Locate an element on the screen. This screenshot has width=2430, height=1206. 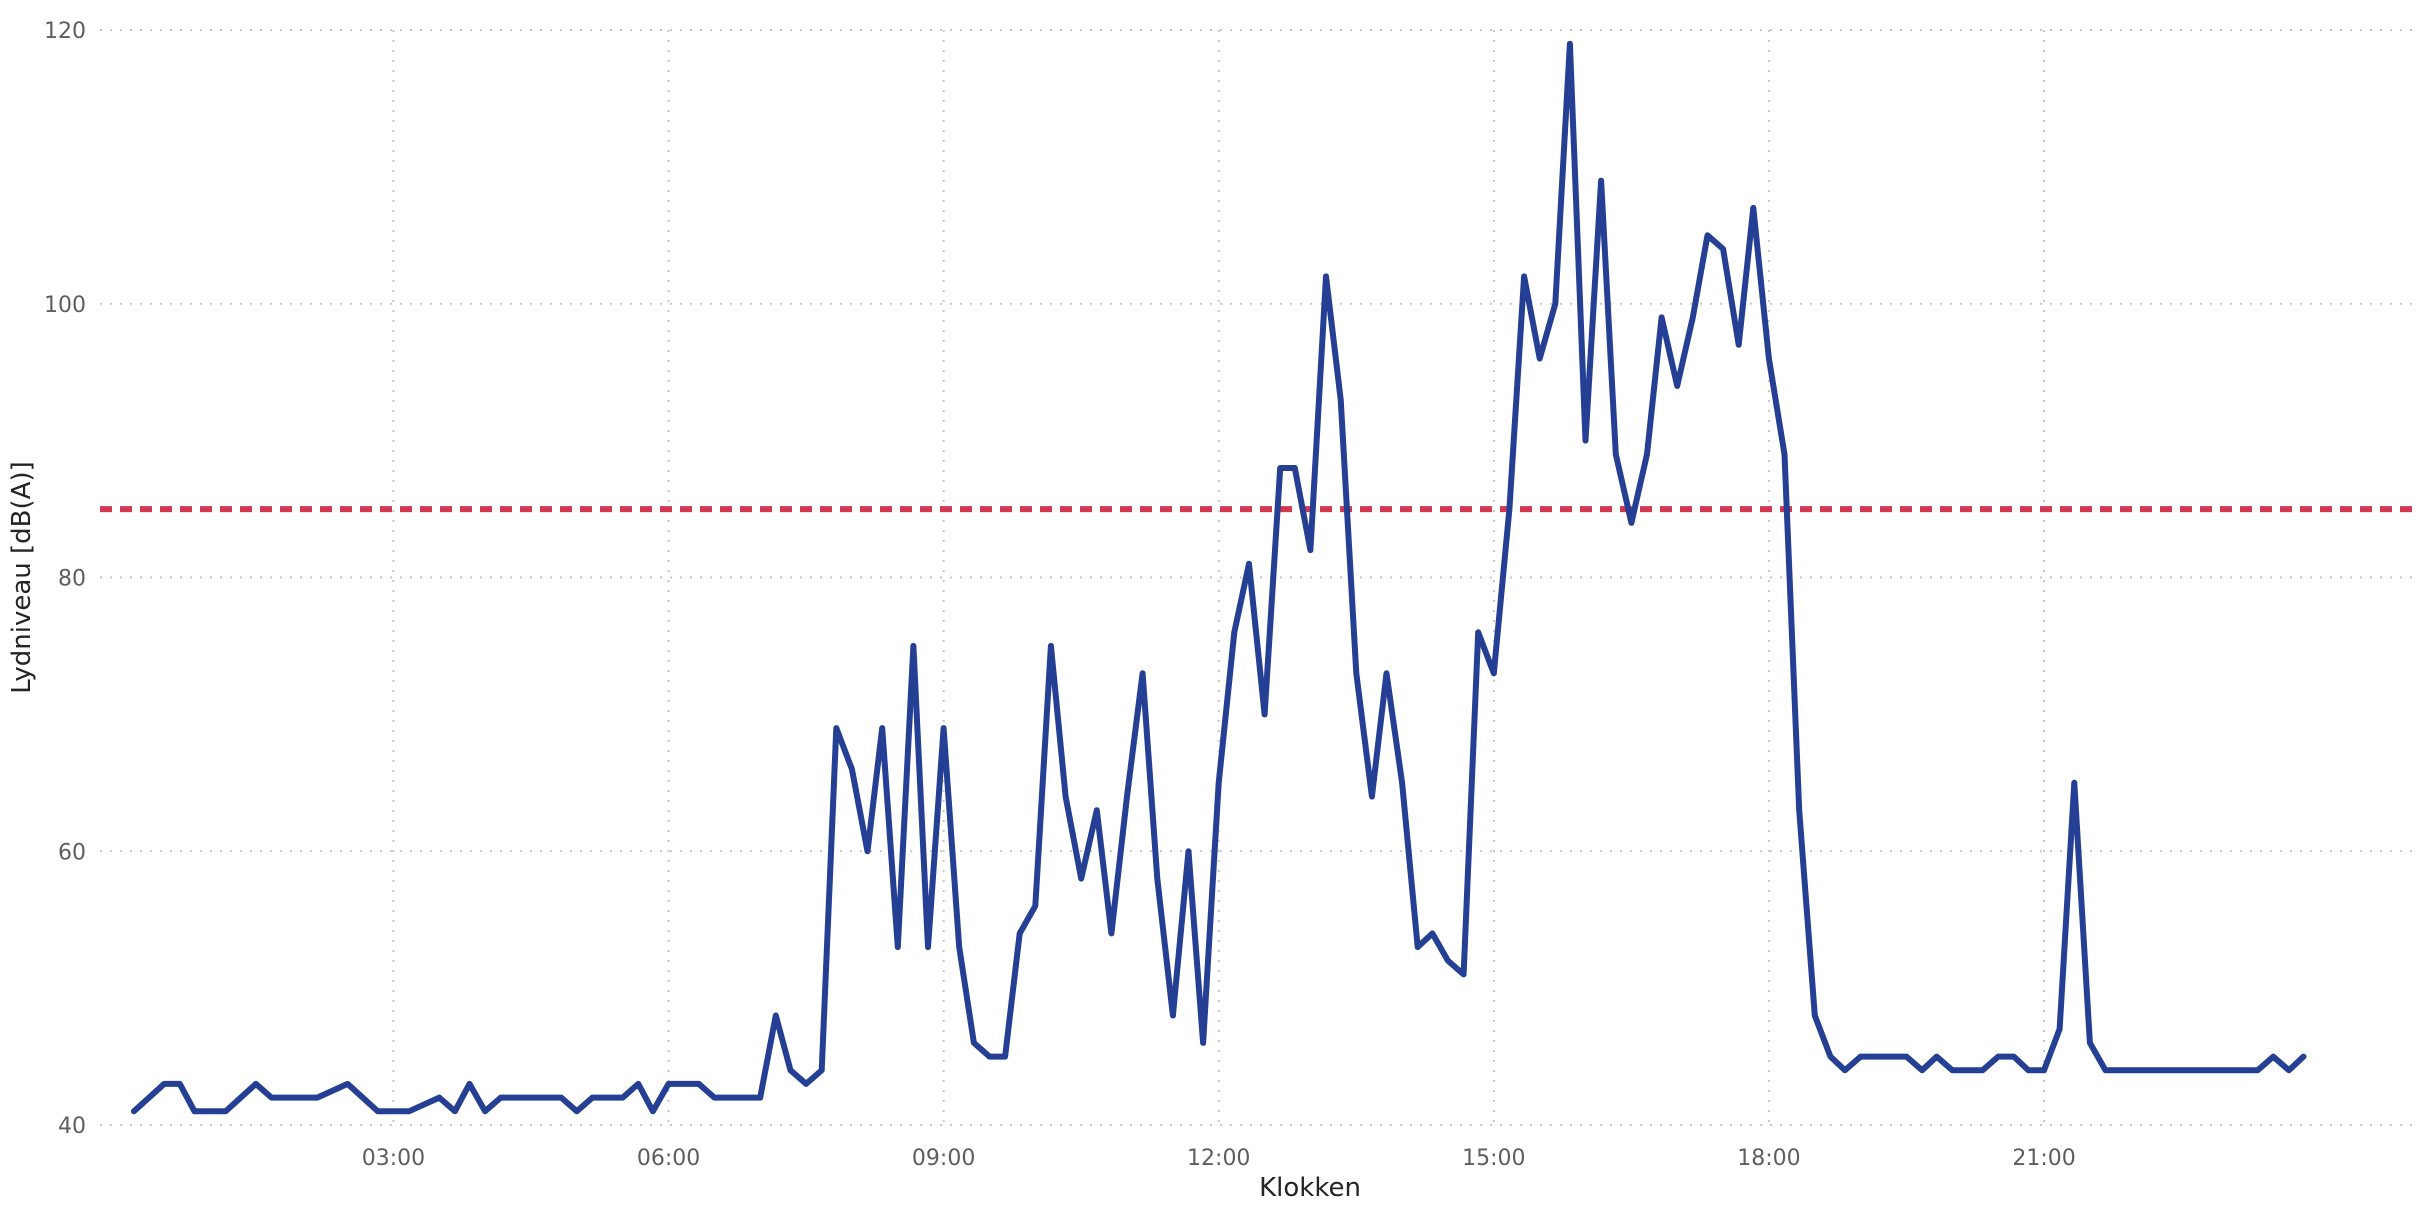
x-axis-ticks: 03:00 06:00 09:00 12:00 15:00 18:00 21:00 is located at coordinates (1219, 1158).